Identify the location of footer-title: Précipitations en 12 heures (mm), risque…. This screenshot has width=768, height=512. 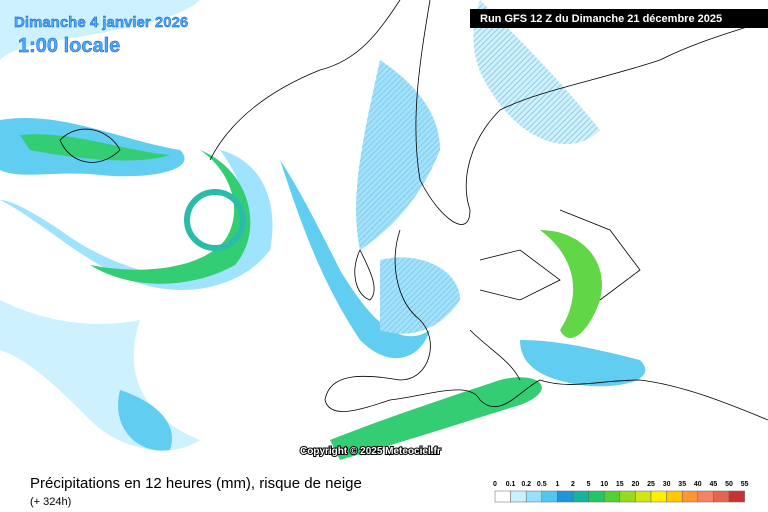
(196, 483).